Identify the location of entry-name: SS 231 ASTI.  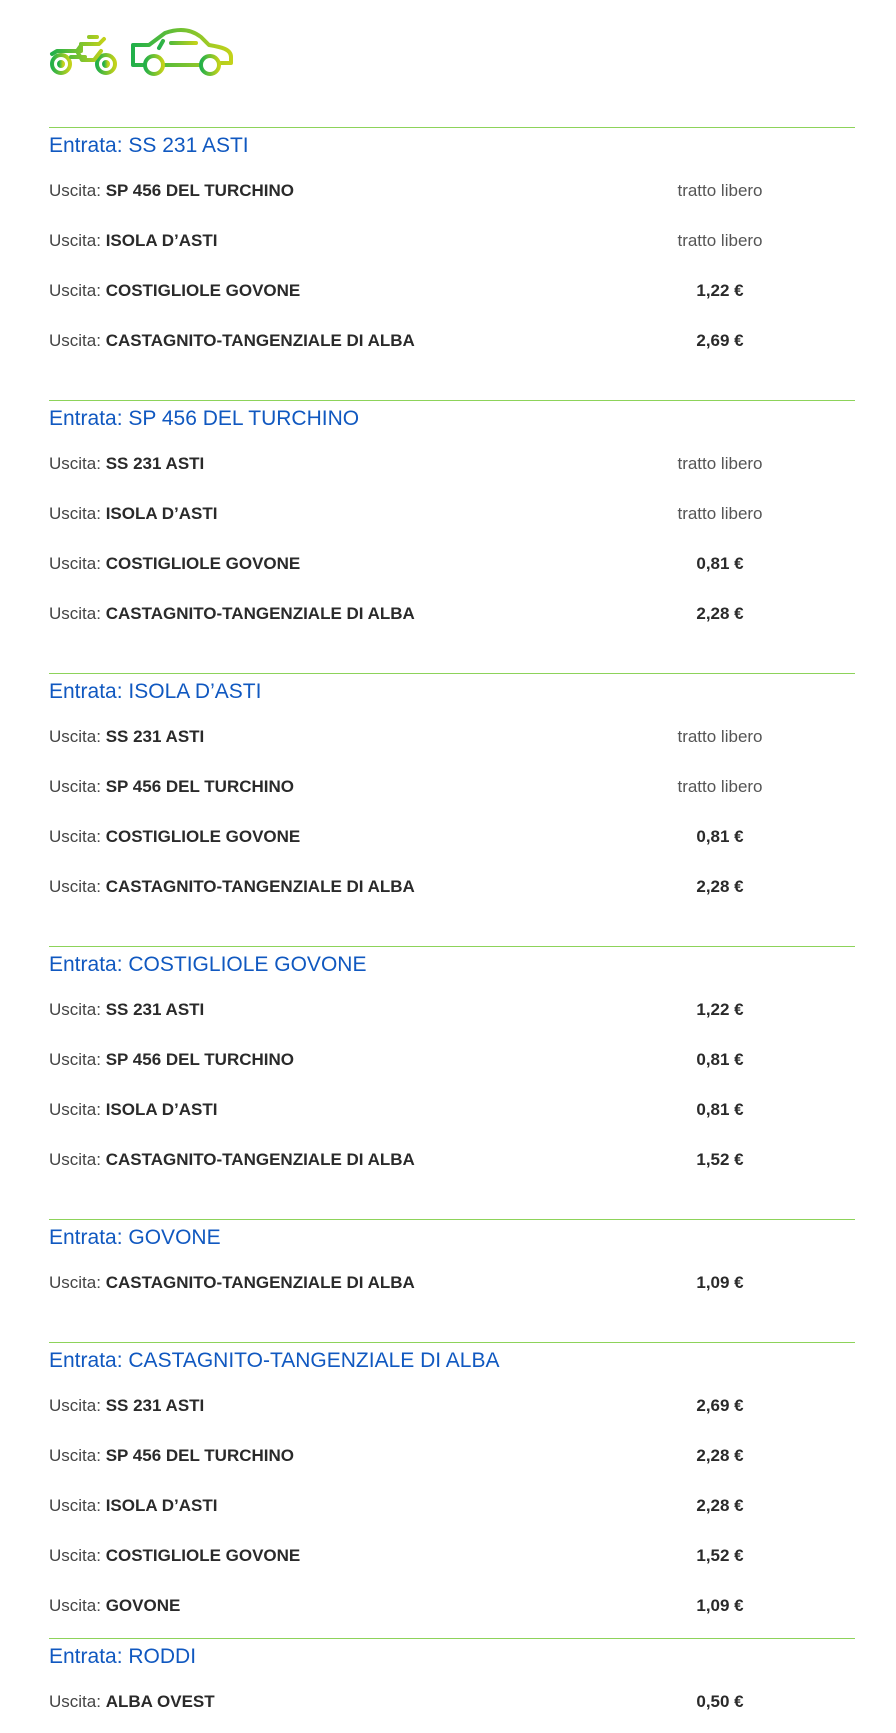
(188, 145).